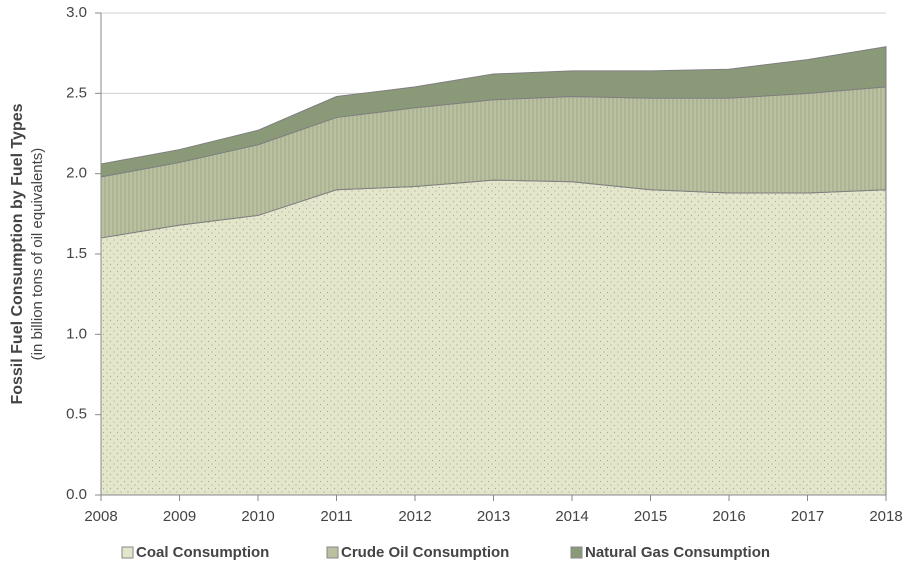 Image resolution: width=911 pixels, height=563 pixels. Describe the element at coordinates (100, 516) in the screenshot. I see `x-tick-label: 2008` at that location.